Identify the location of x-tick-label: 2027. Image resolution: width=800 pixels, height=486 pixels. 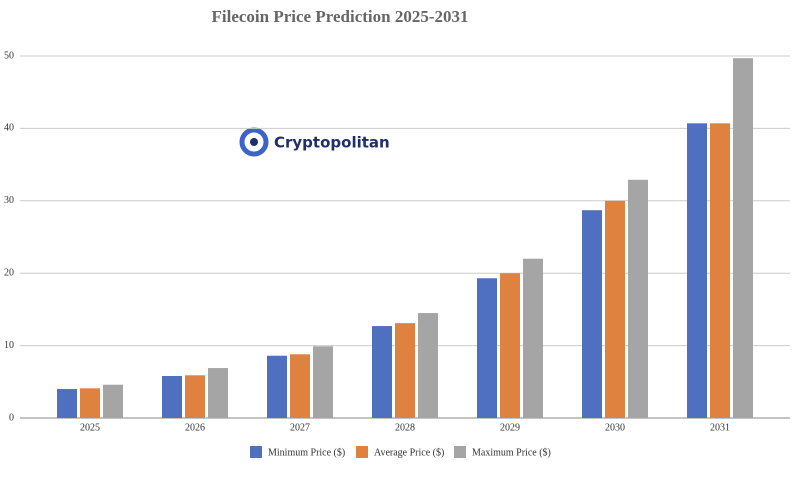
(300, 427).